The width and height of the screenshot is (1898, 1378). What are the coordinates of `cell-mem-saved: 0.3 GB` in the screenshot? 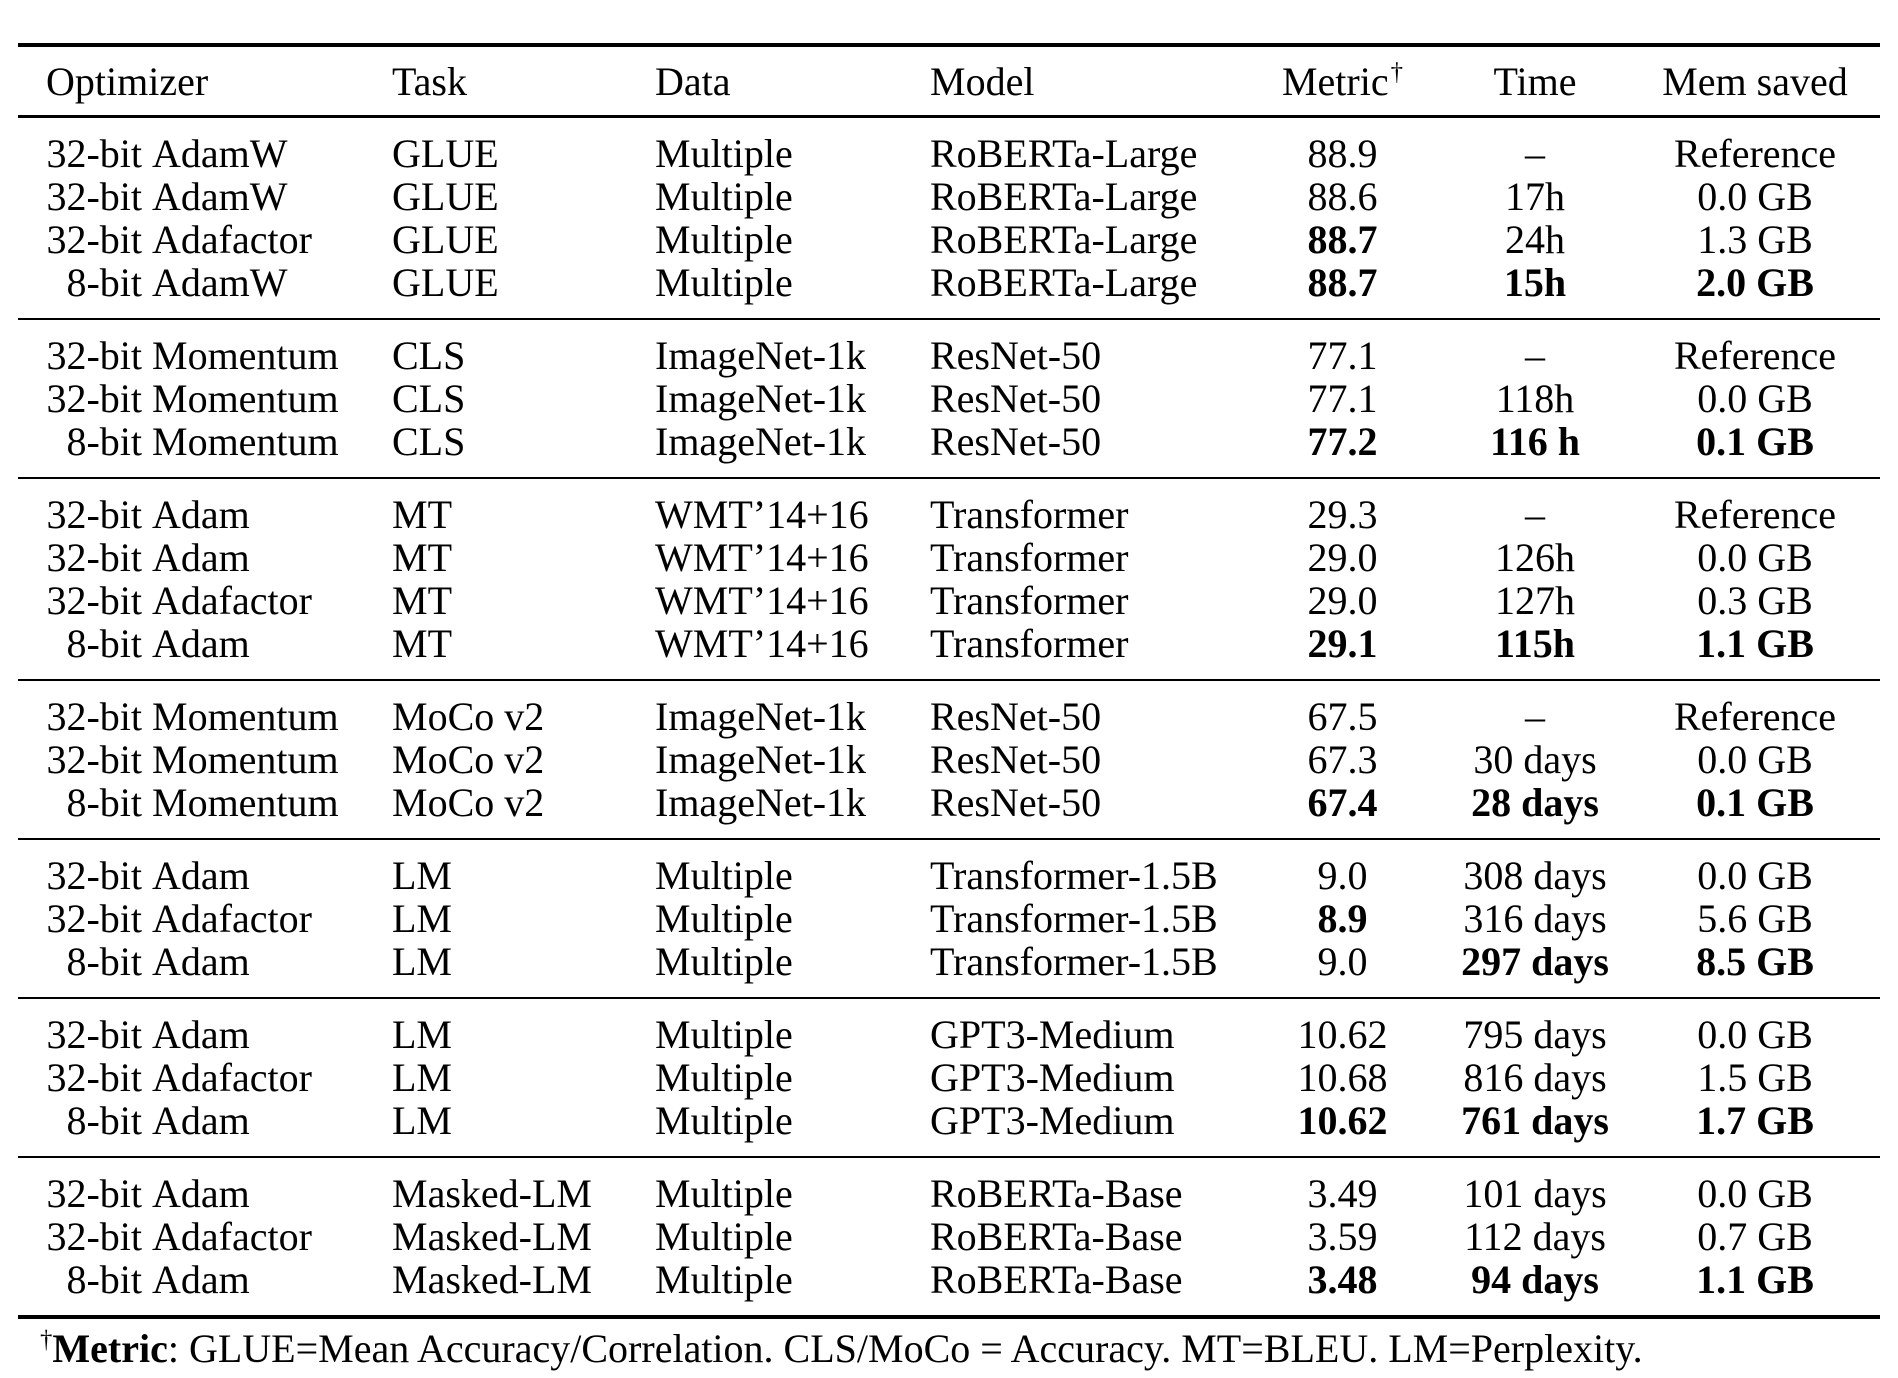 It's located at (1755, 600).